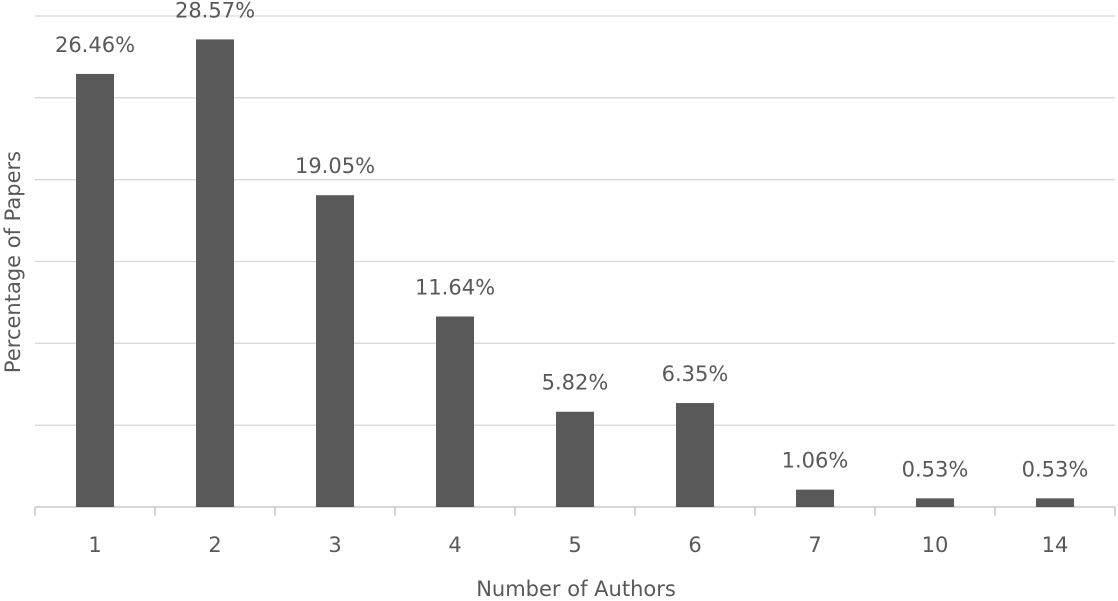 Image resolution: width=1118 pixels, height=601 pixels. I want to click on data-label: 6.35%, so click(695, 374).